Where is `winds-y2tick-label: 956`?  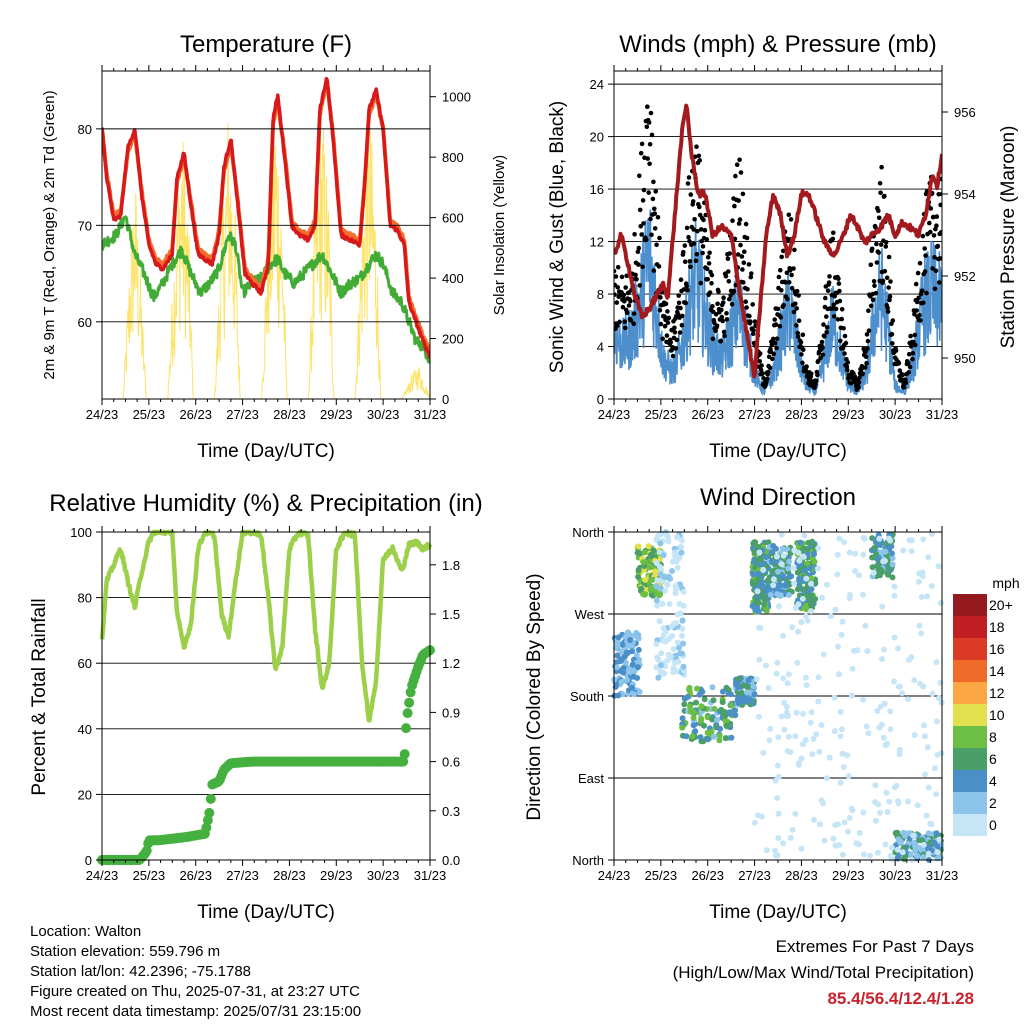
winds-y2tick-label: 956 is located at coordinates (965, 112).